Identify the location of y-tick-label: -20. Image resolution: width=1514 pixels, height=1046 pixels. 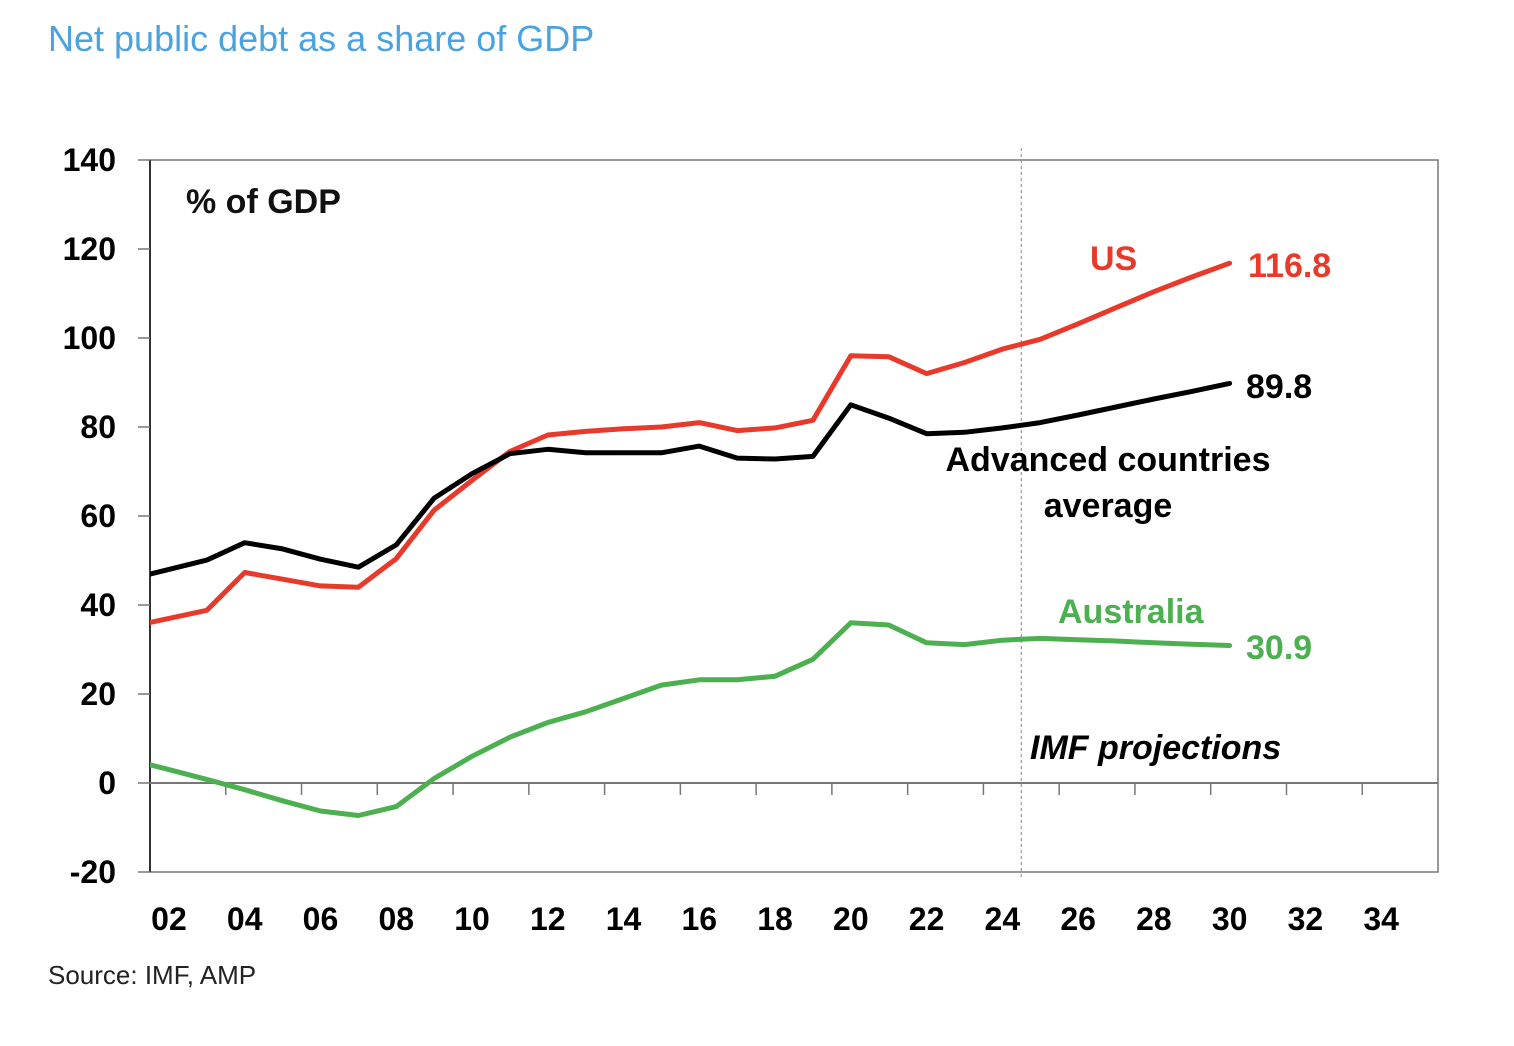
(93, 872).